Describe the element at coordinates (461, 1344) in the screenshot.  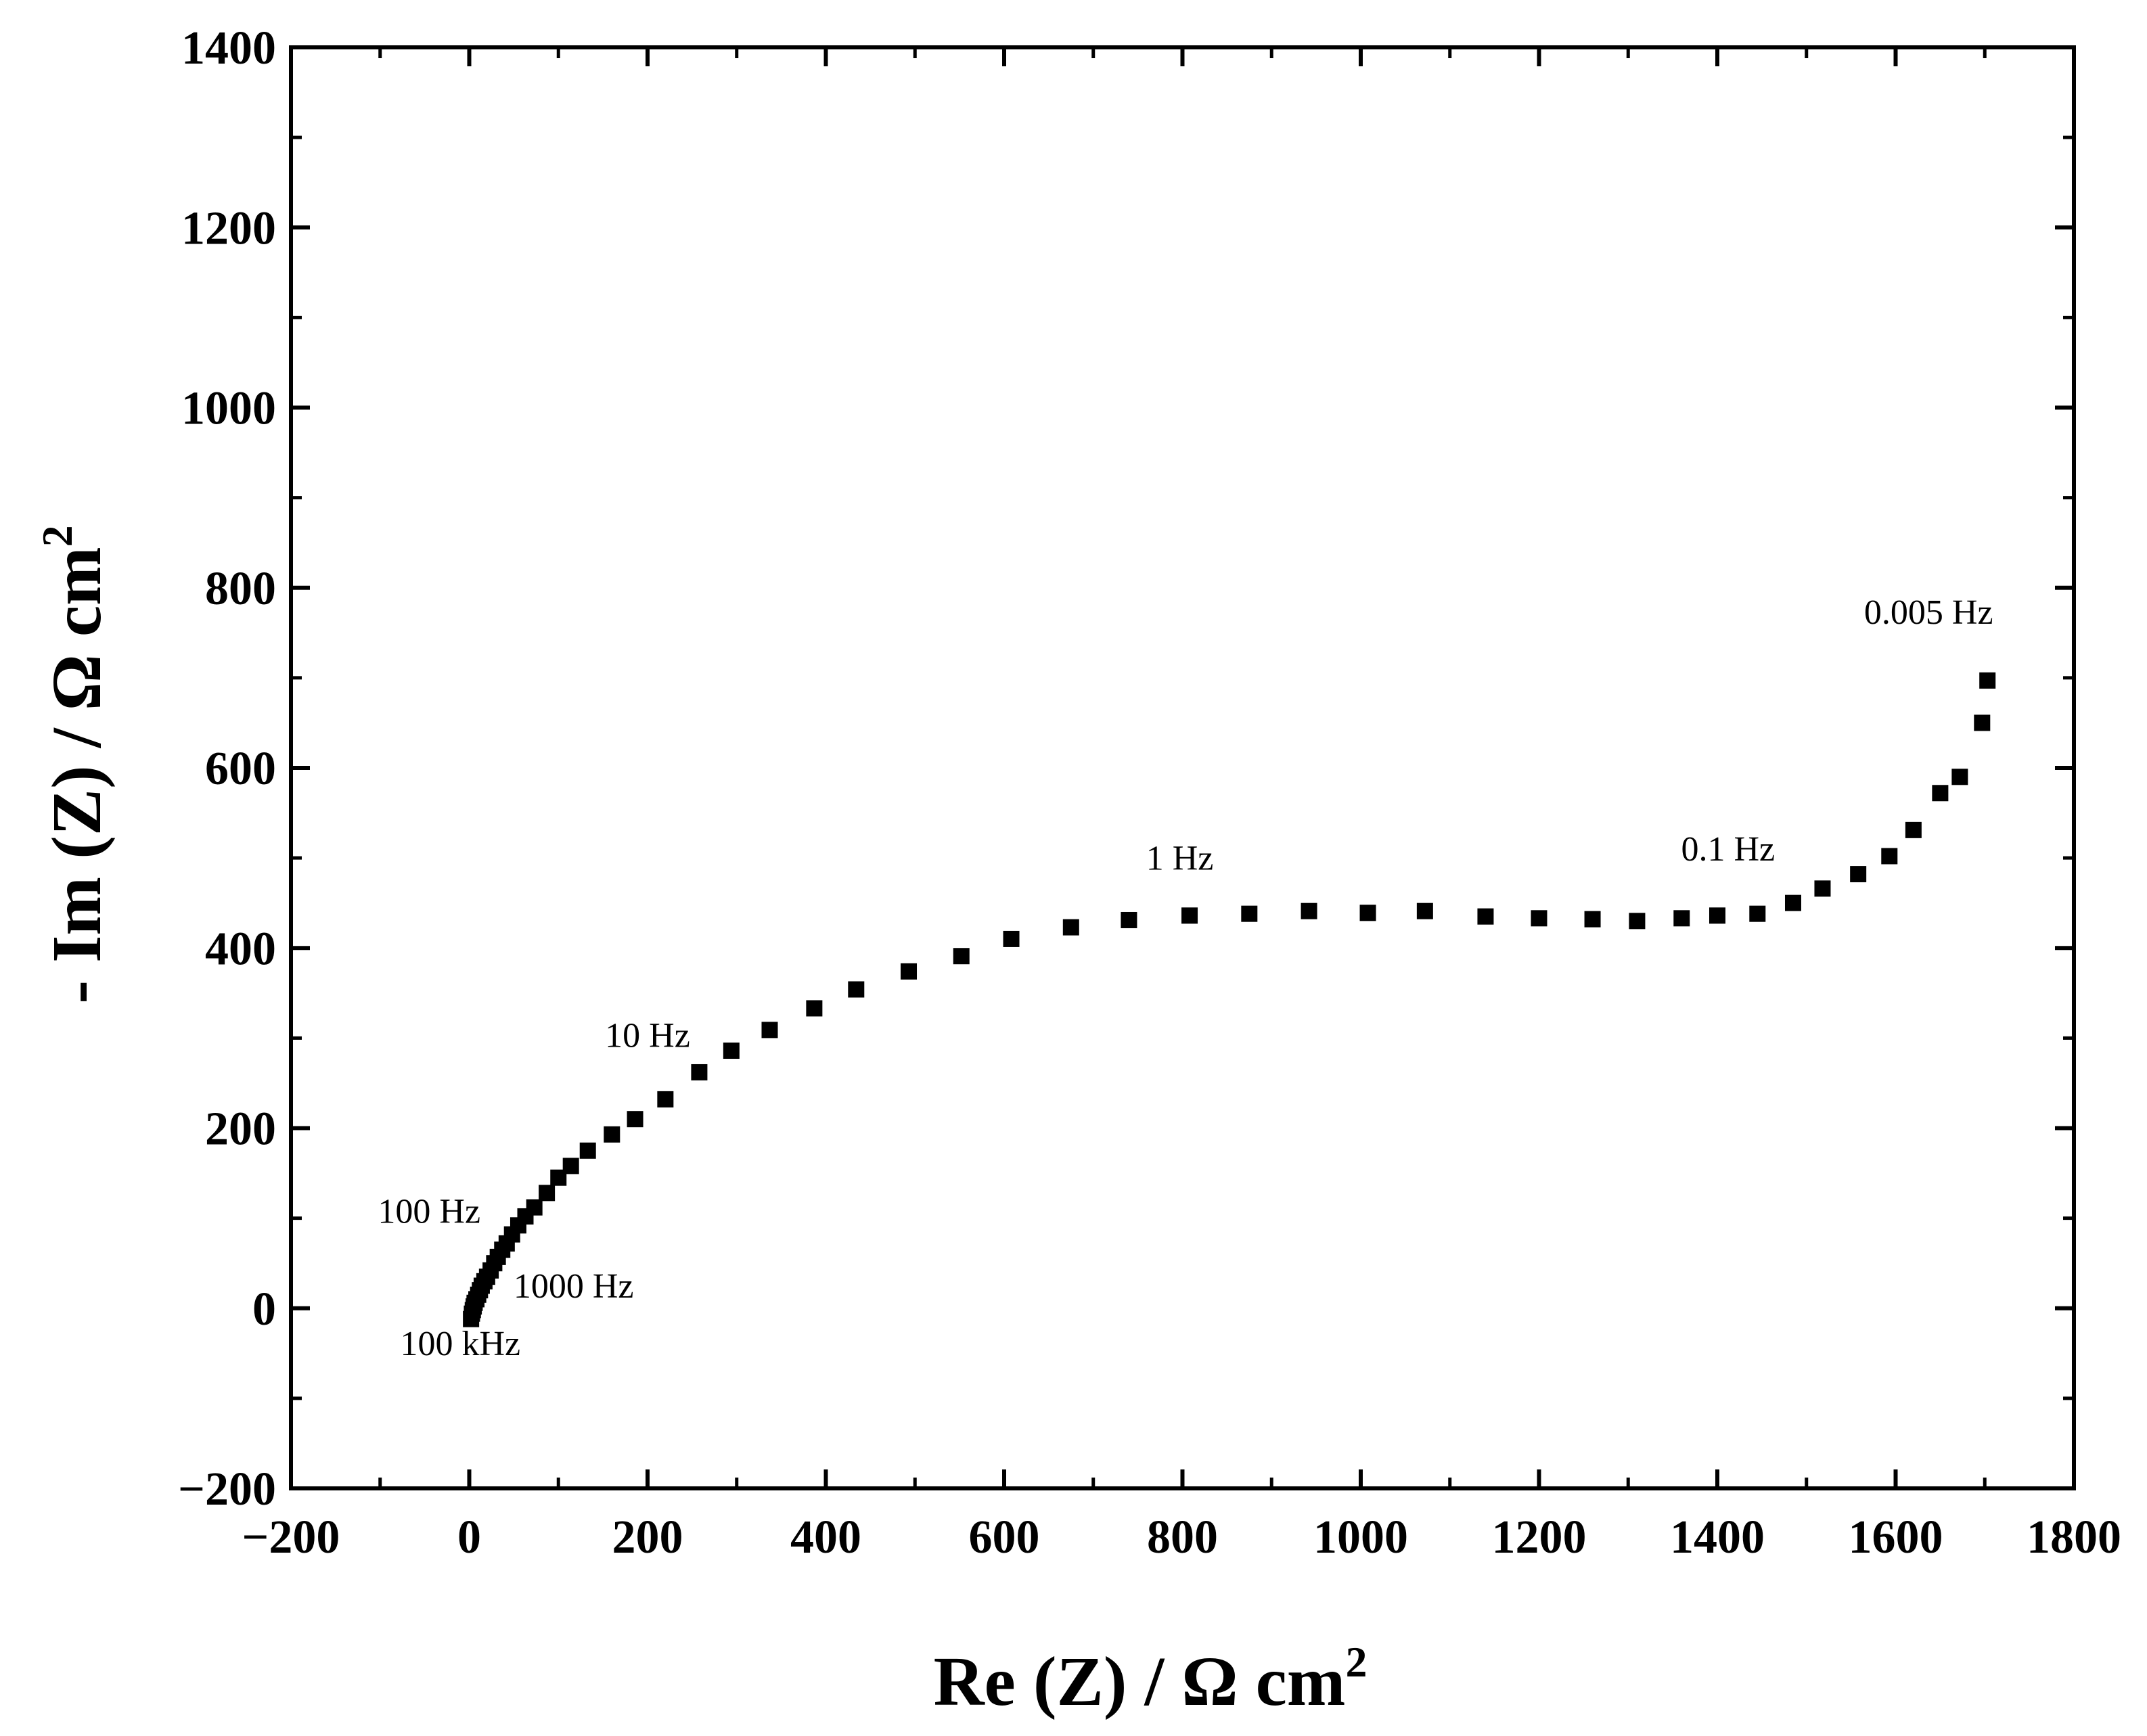
I see `frequency-annotation: 100 kHz` at that location.